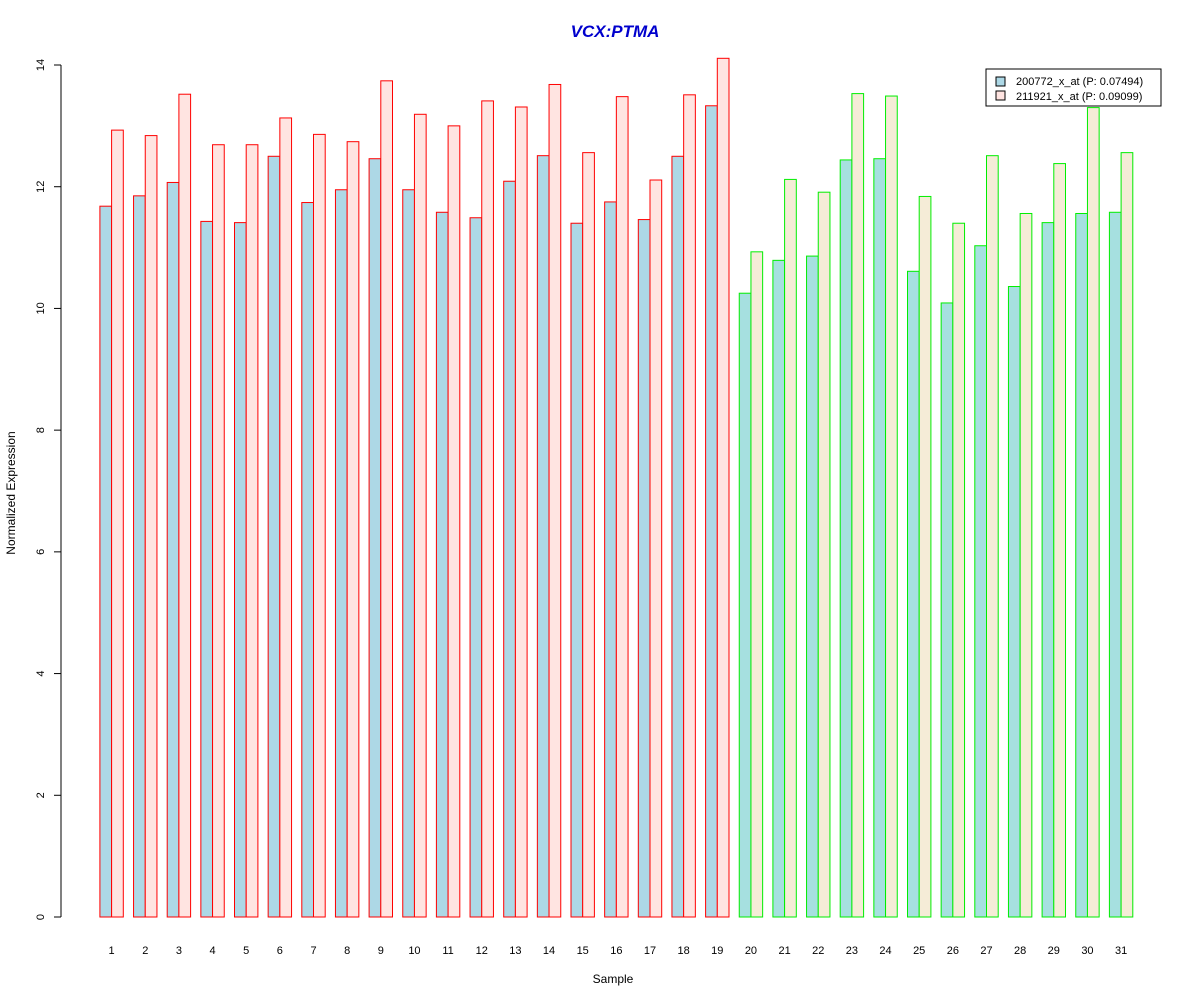  What do you see at coordinates (41, 674) in the screenshot?
I see `y-tick-label: 4` at bounding box center [41, 674].